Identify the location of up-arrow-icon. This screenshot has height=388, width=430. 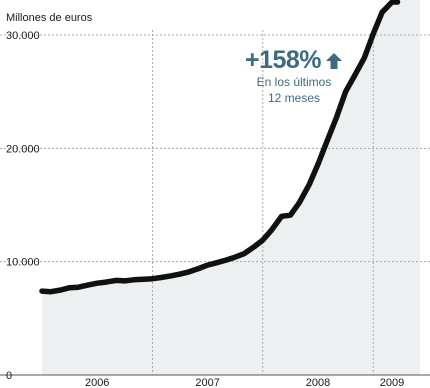
(334, 60).